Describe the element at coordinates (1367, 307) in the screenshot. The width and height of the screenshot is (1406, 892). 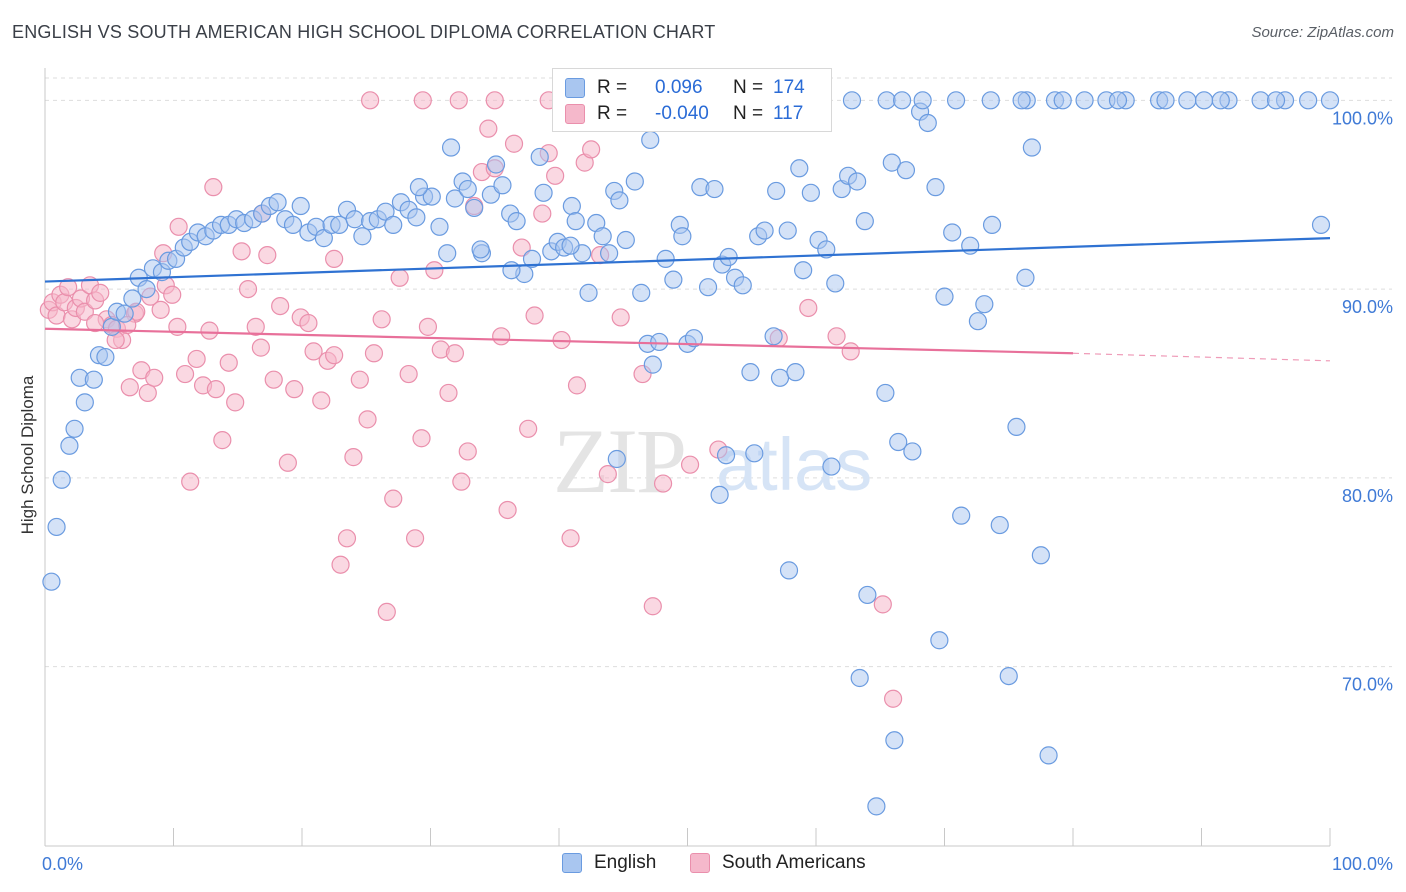
I see `y-tick-label: 90.0%` at that location.